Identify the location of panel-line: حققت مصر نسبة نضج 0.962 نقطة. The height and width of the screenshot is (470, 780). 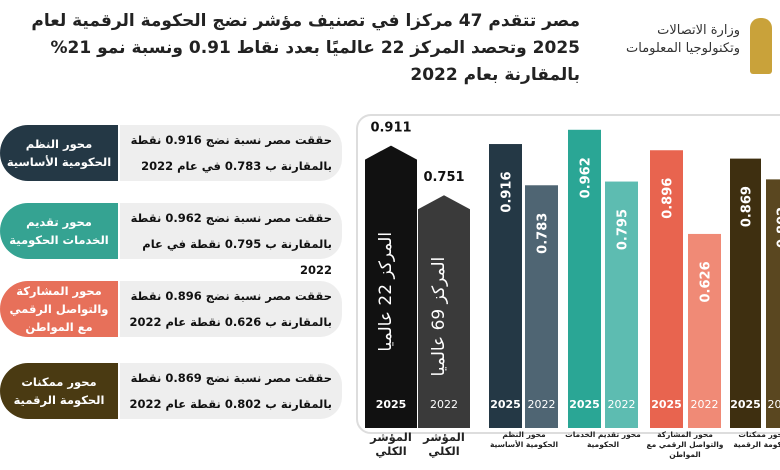
(231, 218).